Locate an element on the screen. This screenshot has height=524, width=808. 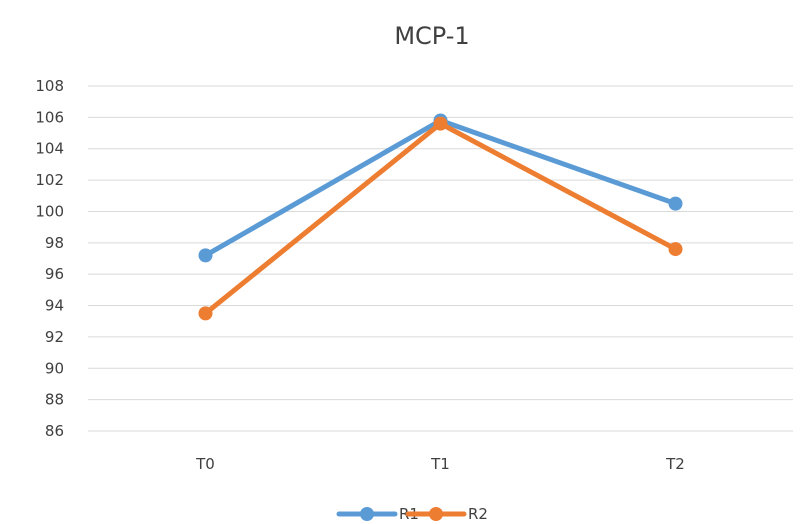
y-tick-label-94: 94 is located at coordinates (54, 306).